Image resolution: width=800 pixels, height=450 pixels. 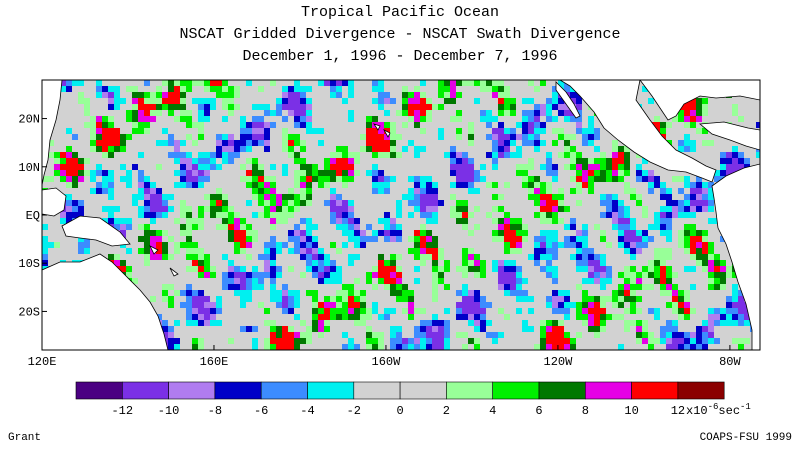 I want to click on land-new-guinea, so click(x=96, y=231).